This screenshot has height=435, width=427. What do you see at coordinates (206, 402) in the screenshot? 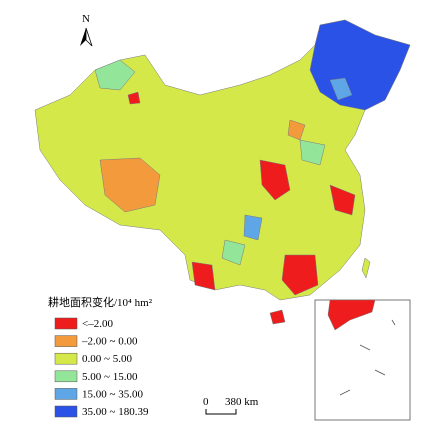
I see `scale-start: 0` at bounding box center [206, 402].